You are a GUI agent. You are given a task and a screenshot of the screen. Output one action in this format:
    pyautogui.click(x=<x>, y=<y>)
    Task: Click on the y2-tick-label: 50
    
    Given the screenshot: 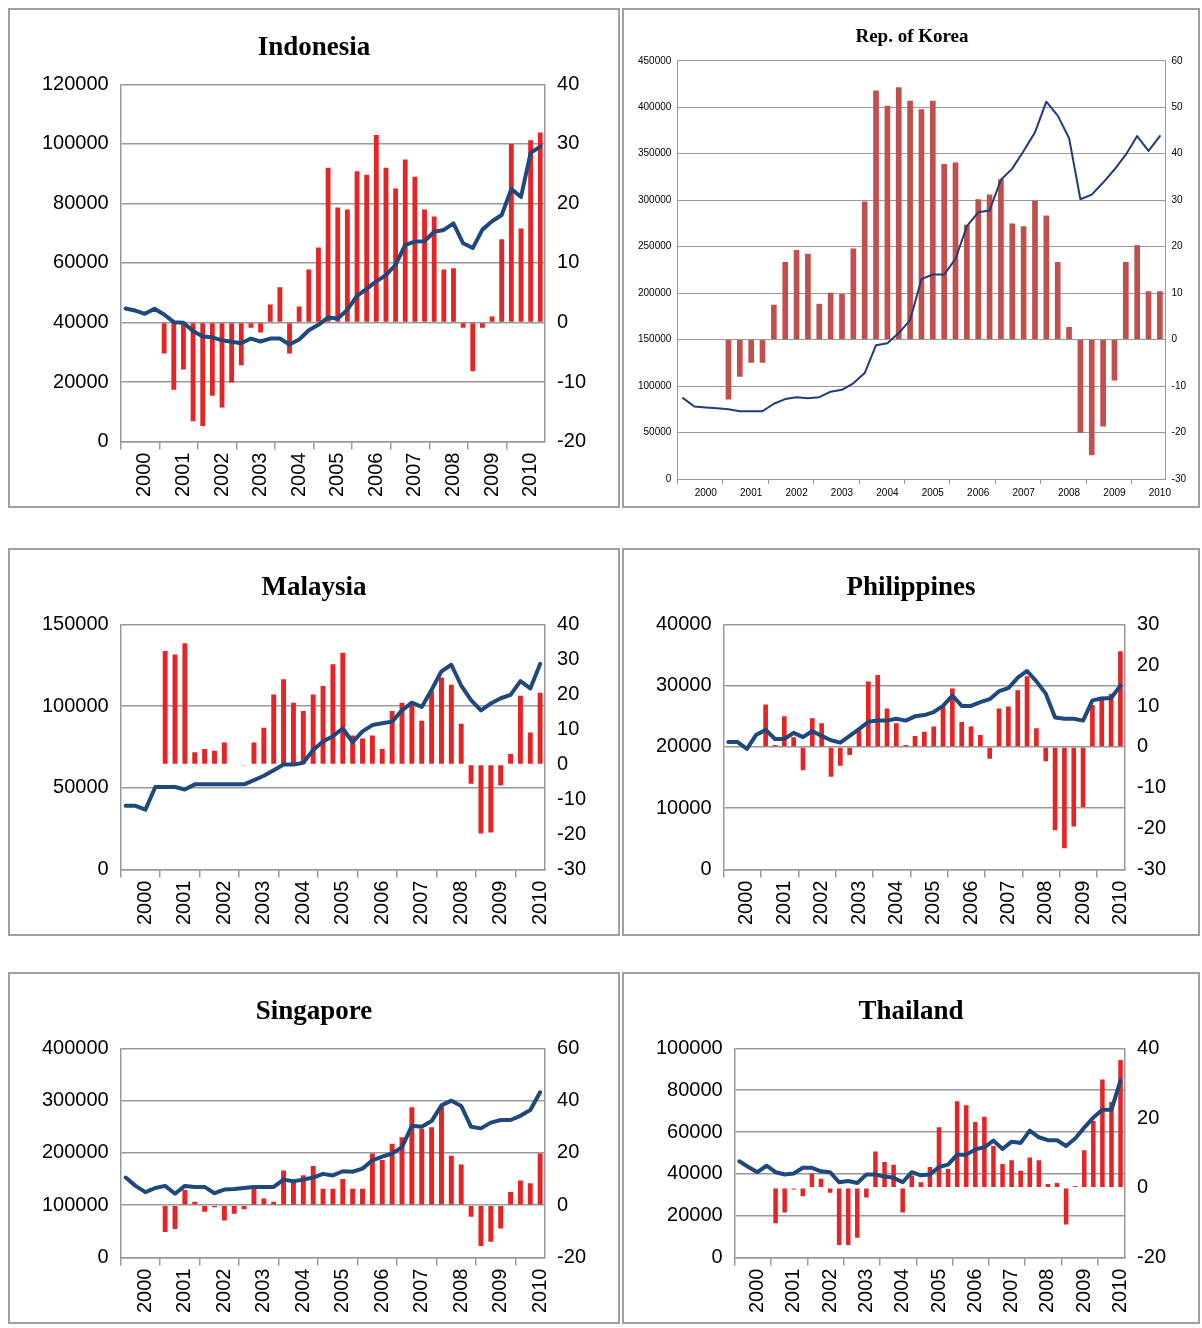 What is the action you would take?
    pyautogui.click(x=1177, y=107)
    